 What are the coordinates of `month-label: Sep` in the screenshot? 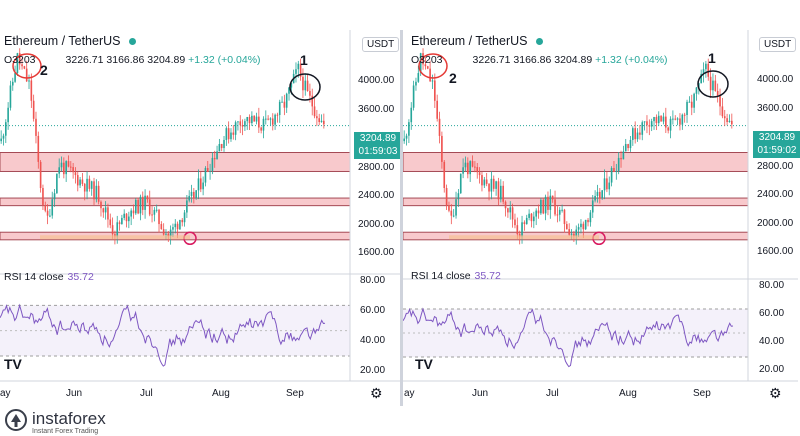 It's located at (702, 393).